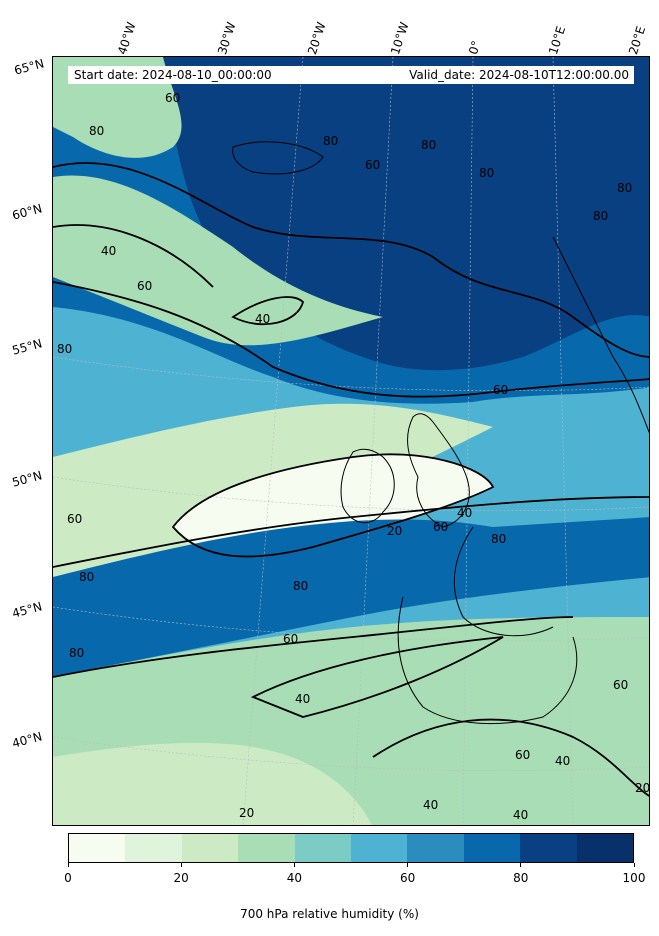 The height and width of the screenshot is (936, 659). What do you see at coordinates (294, 878) in the screenshot?
I see `colorbar-tick-label: 40` at bounding box center [294, 878].